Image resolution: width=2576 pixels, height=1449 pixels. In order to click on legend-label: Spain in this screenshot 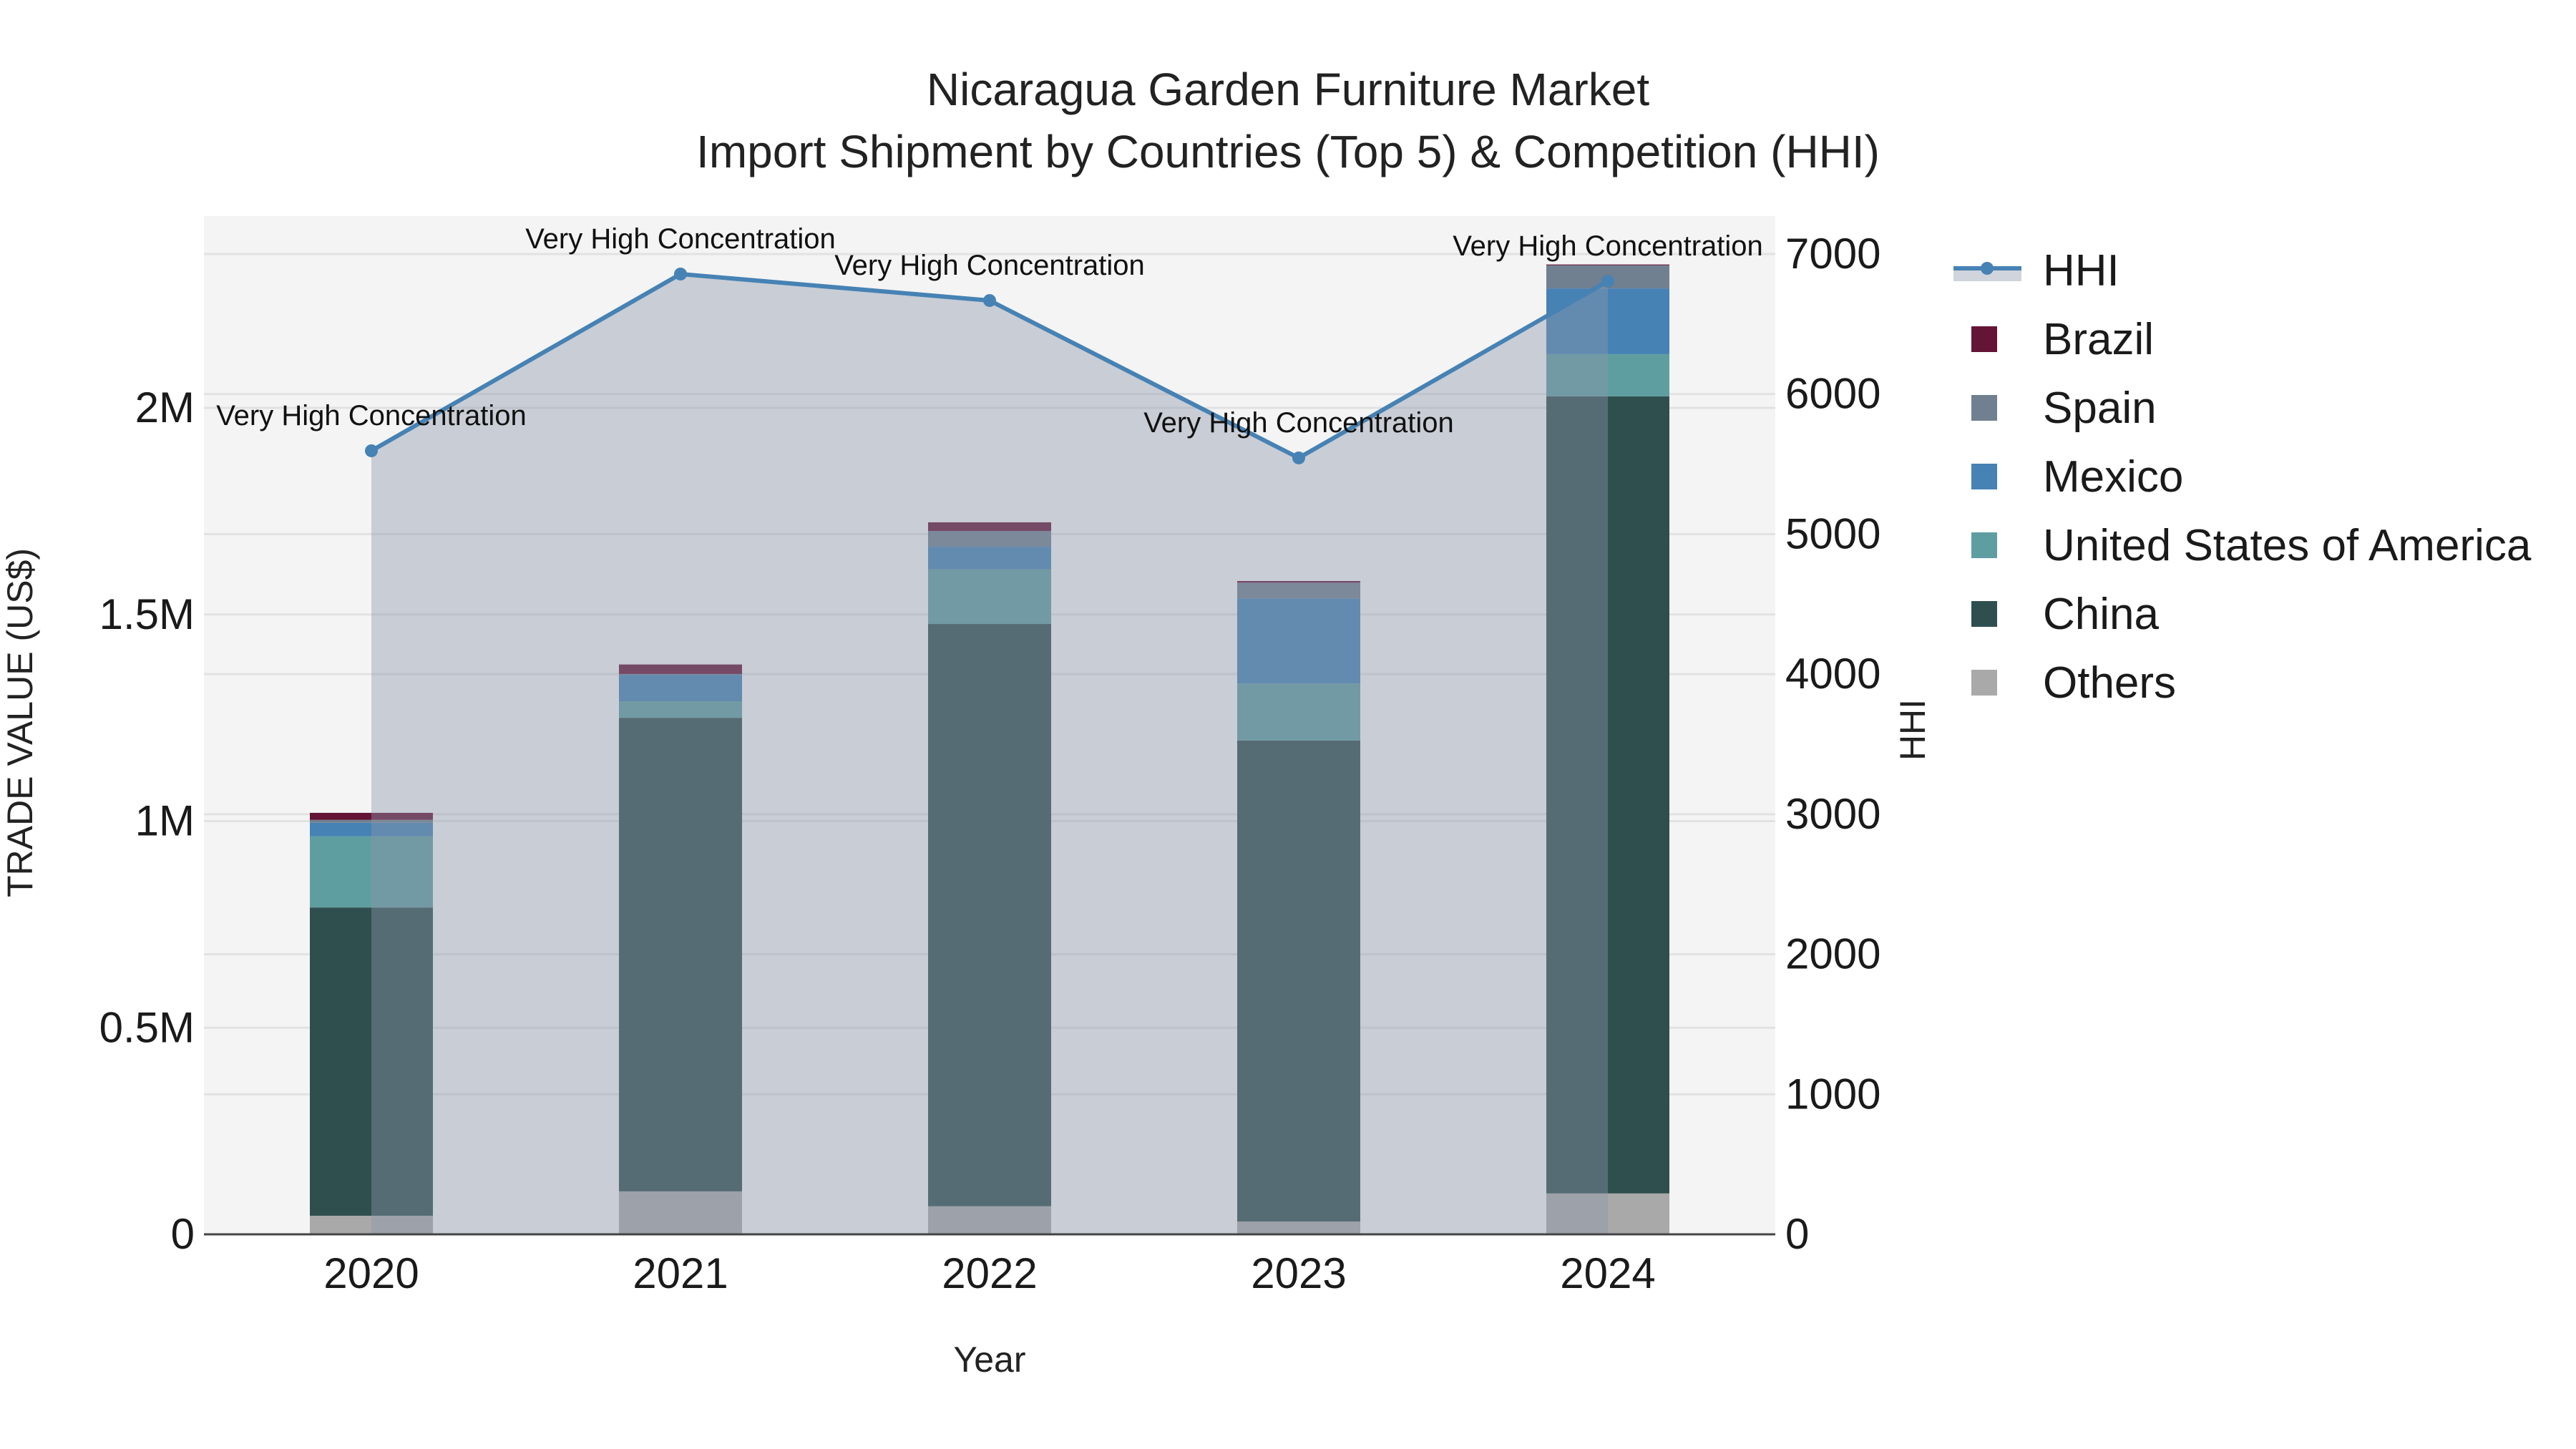, I will do `click(2100, 408)`.